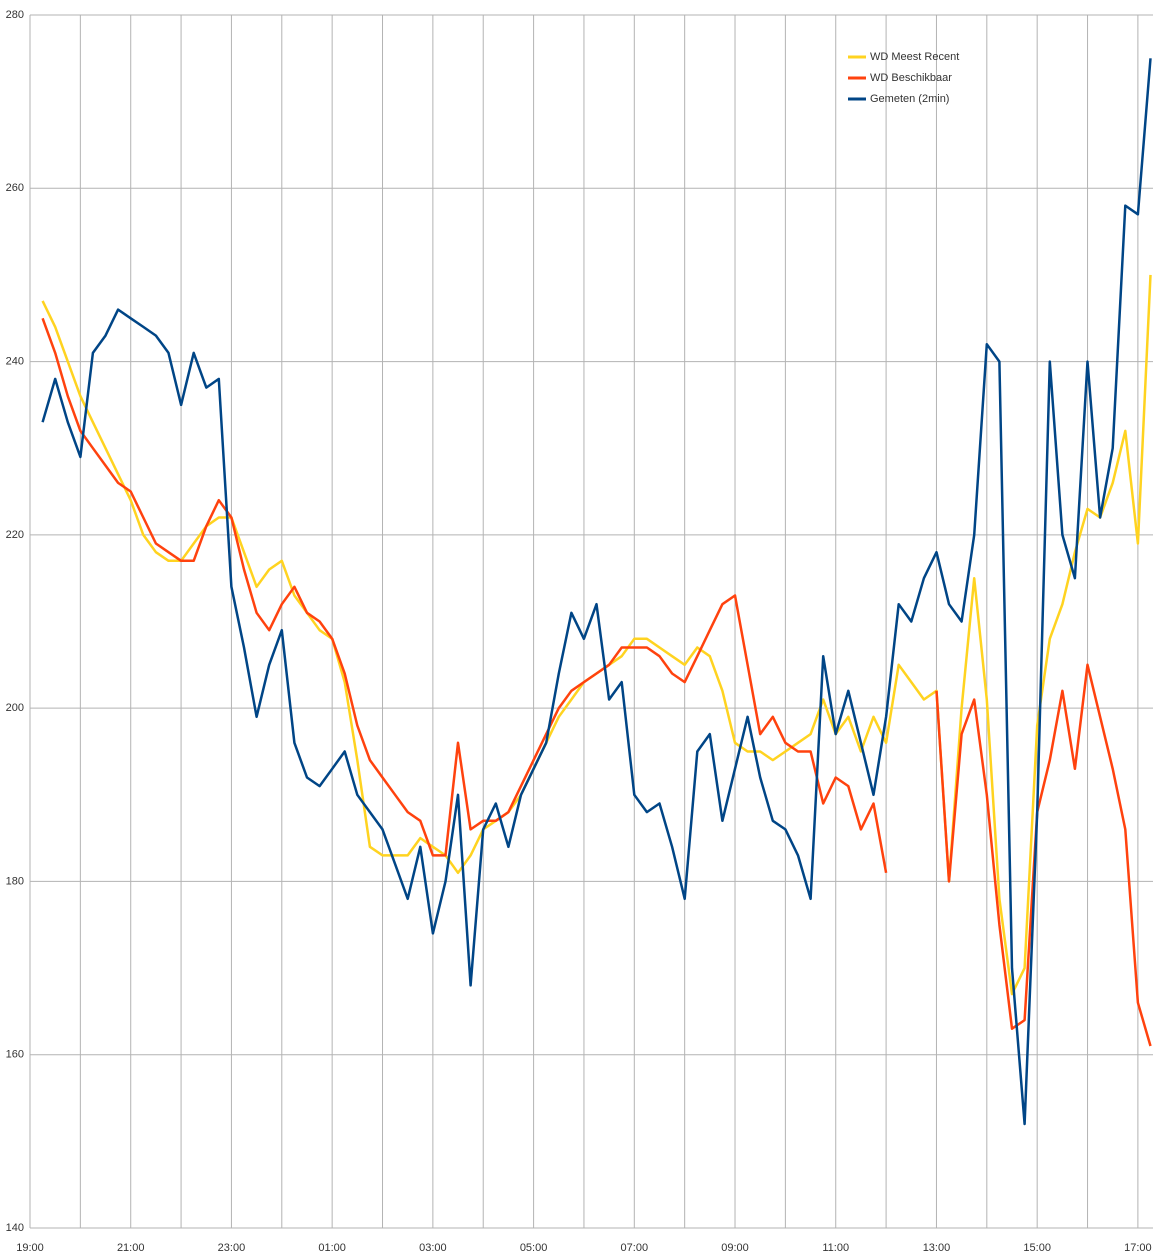  Describe the element at coordinates (15, 535) in the screenshot. I see `y-tick-label: 220` at that location.